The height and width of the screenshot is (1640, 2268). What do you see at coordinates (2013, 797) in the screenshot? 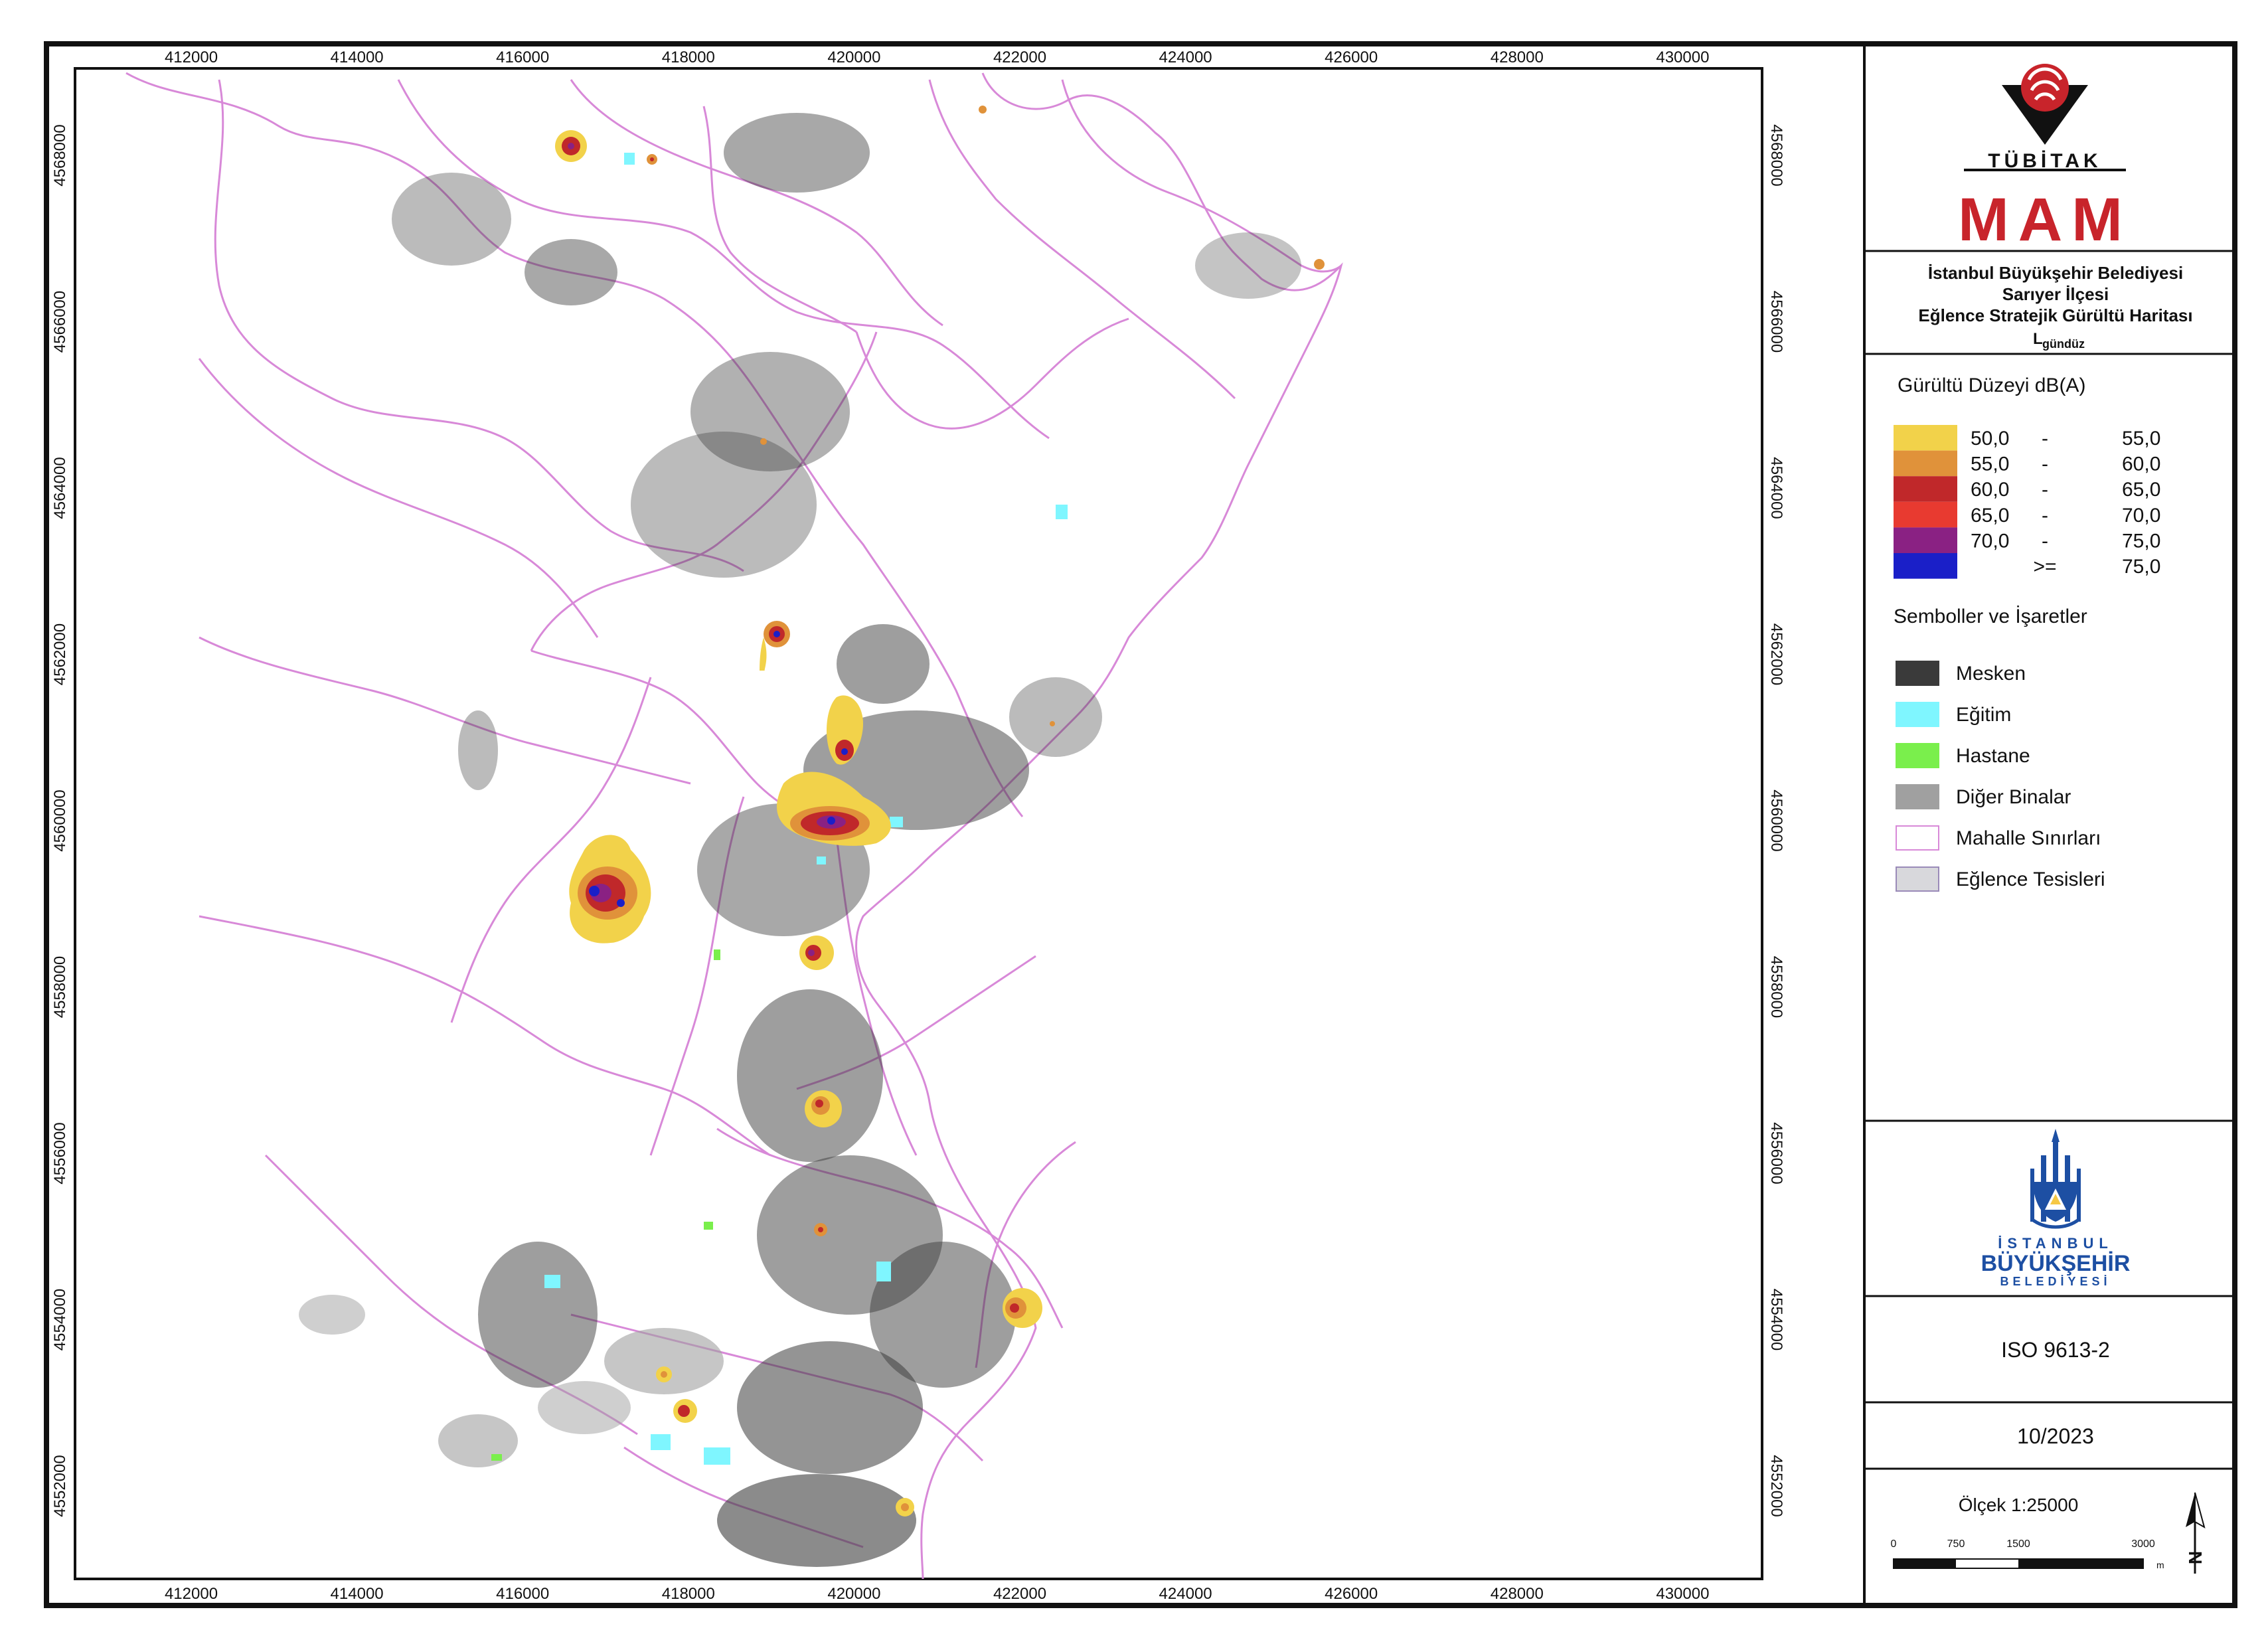
I see `symbol-label: Diğer Binalar` at bounding box center [2013, 797].